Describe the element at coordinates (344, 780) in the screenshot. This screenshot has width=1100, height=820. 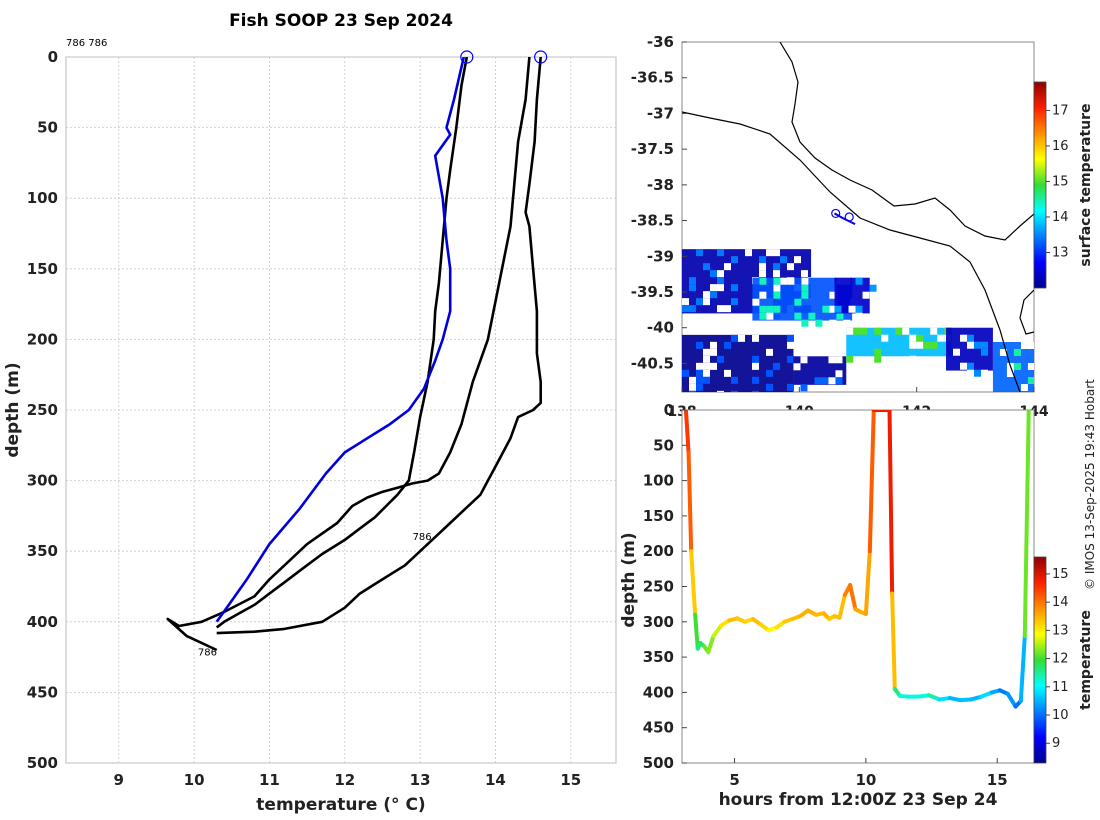
I see `profile-x-tick-label: 12` at that location.